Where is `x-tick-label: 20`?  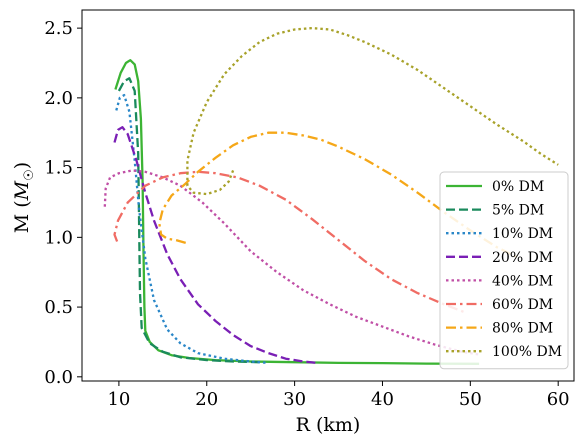 x-tick-label: 20 is located at coordinates (206, 399).